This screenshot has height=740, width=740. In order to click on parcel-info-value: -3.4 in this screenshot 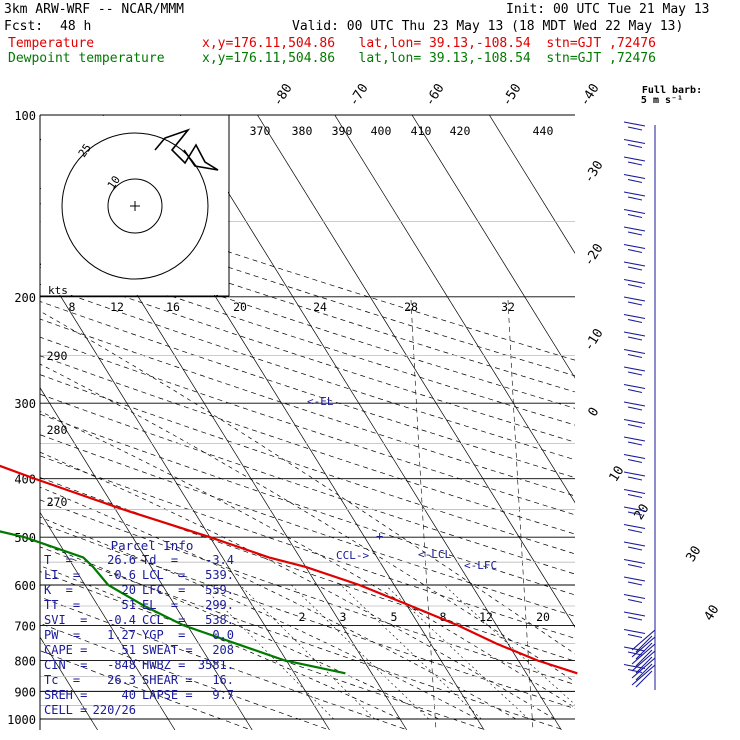, I will do `click(219, 560)`.